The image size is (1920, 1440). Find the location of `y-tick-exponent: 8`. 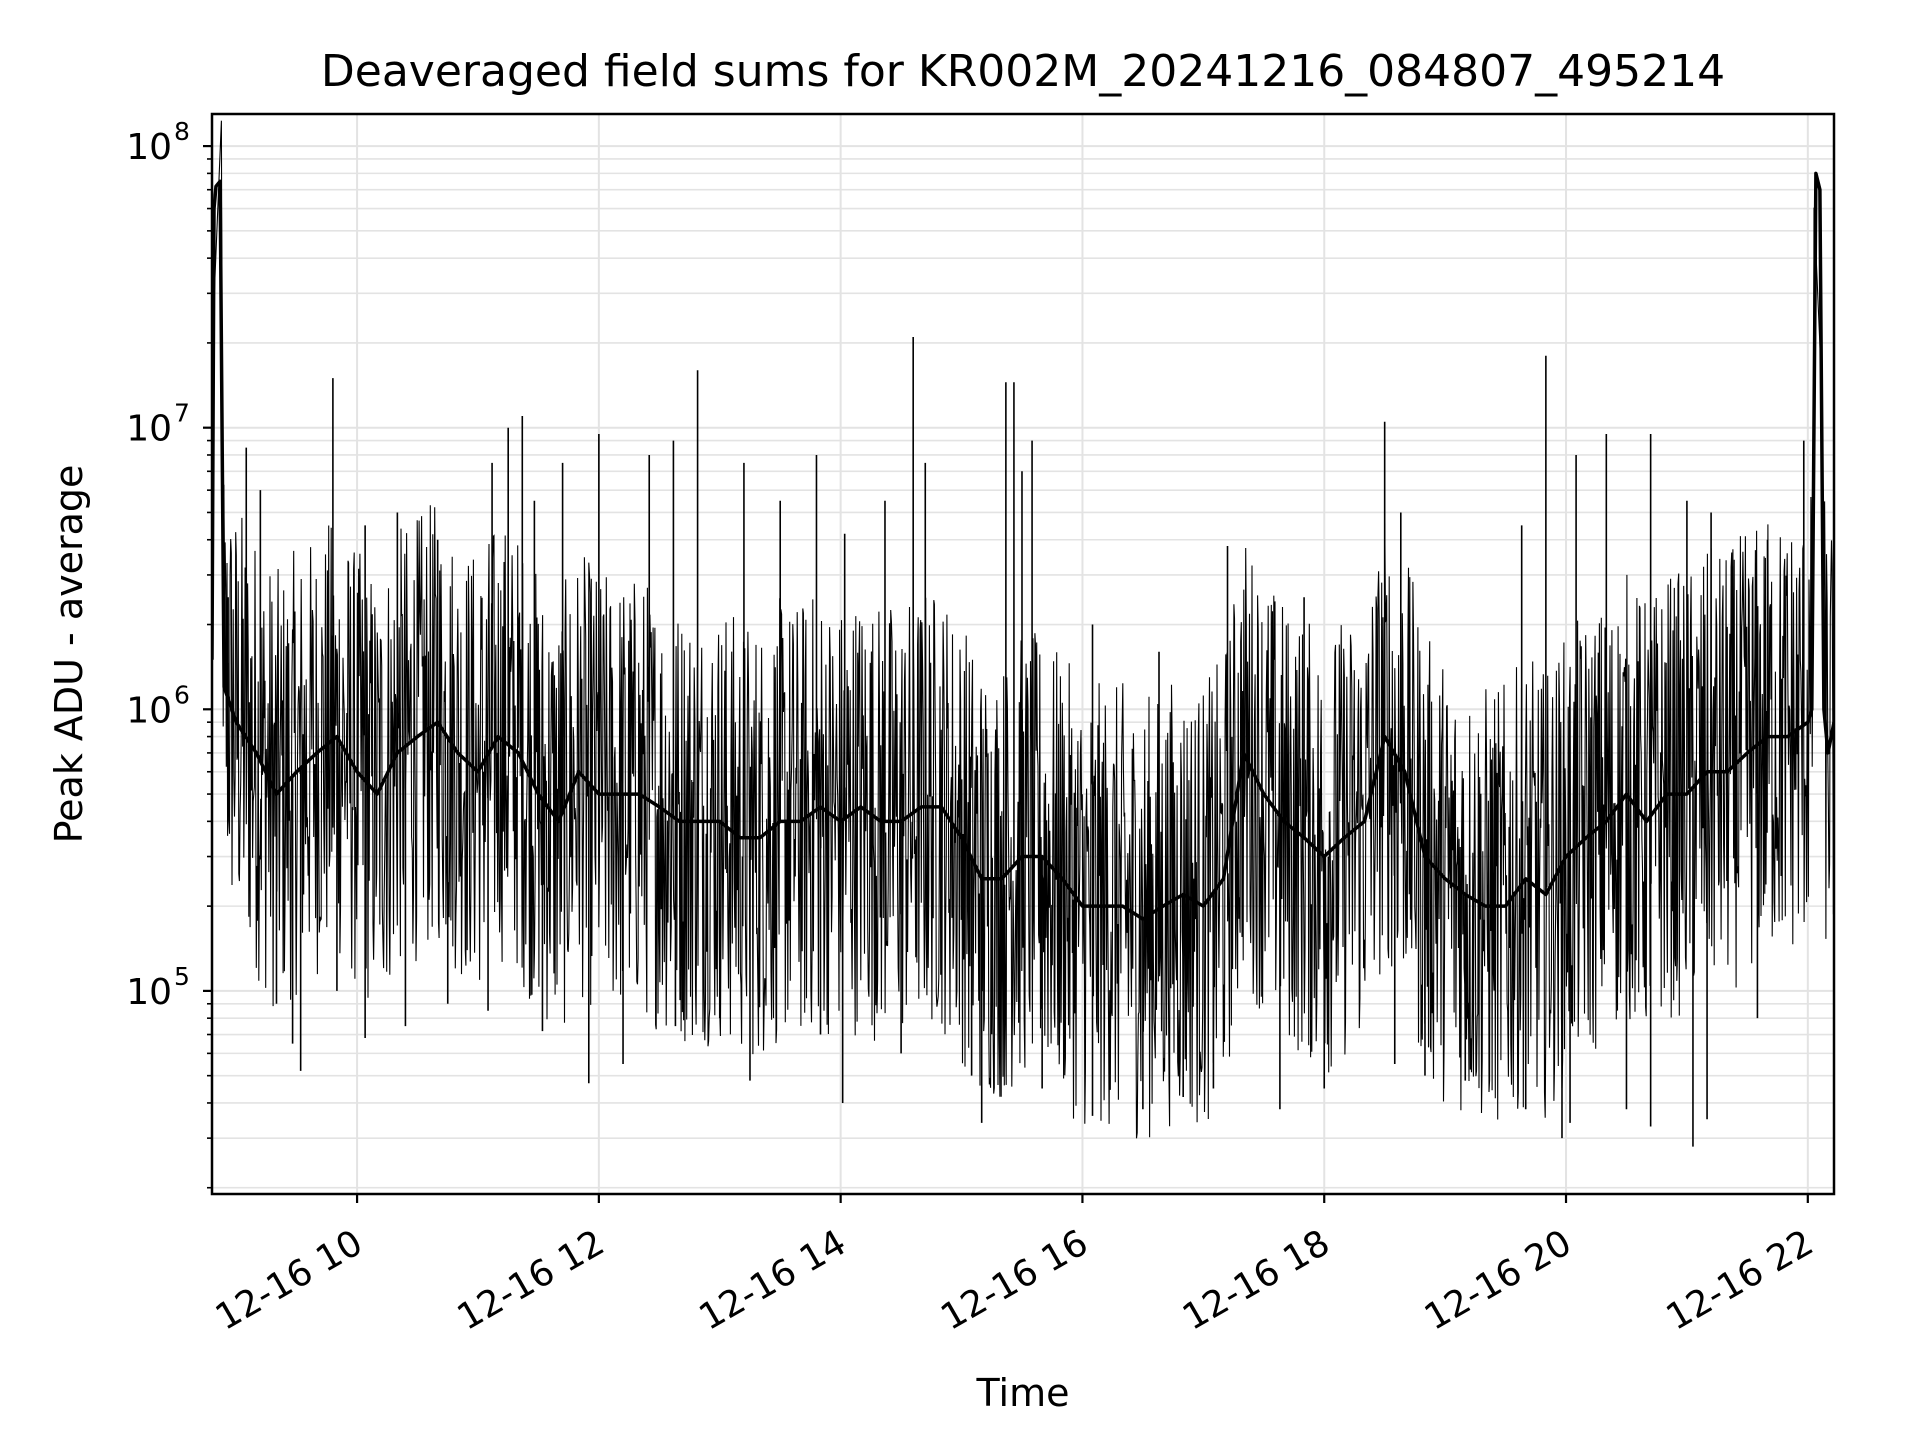

y-tick-exponent: 8 is located at coordinates (182, 131).